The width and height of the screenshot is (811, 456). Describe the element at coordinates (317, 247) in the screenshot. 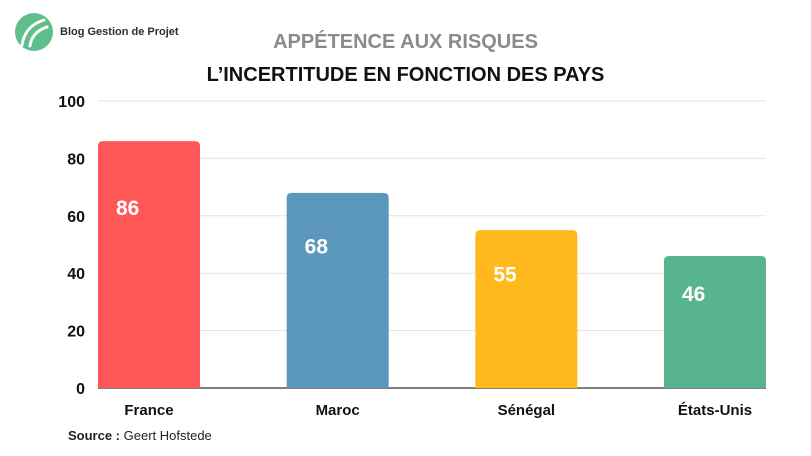

I see `data-label: 68` at that location.